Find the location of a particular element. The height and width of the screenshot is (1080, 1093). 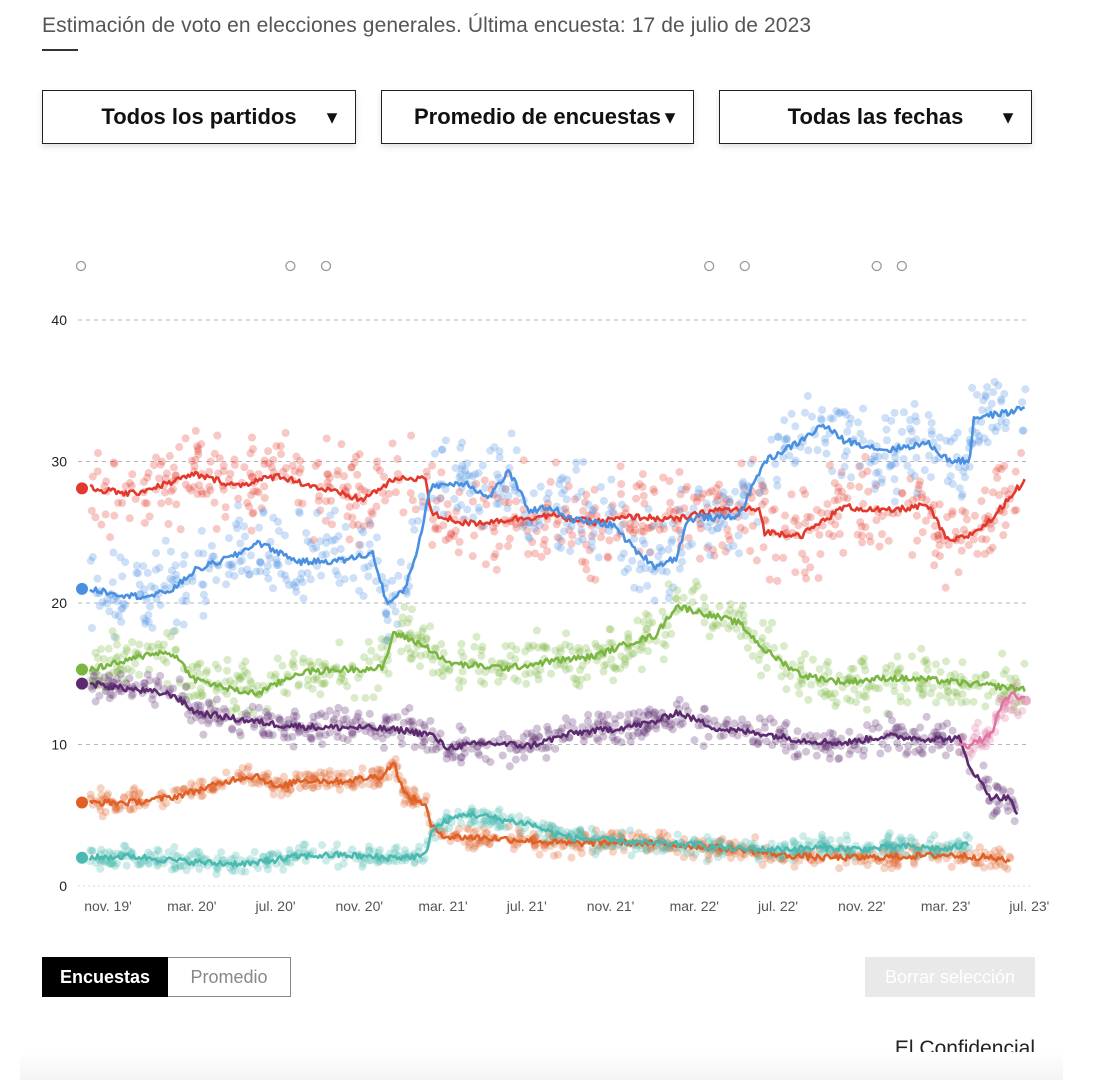

toggle-average: Promedio is located at coordinates (229, 977).